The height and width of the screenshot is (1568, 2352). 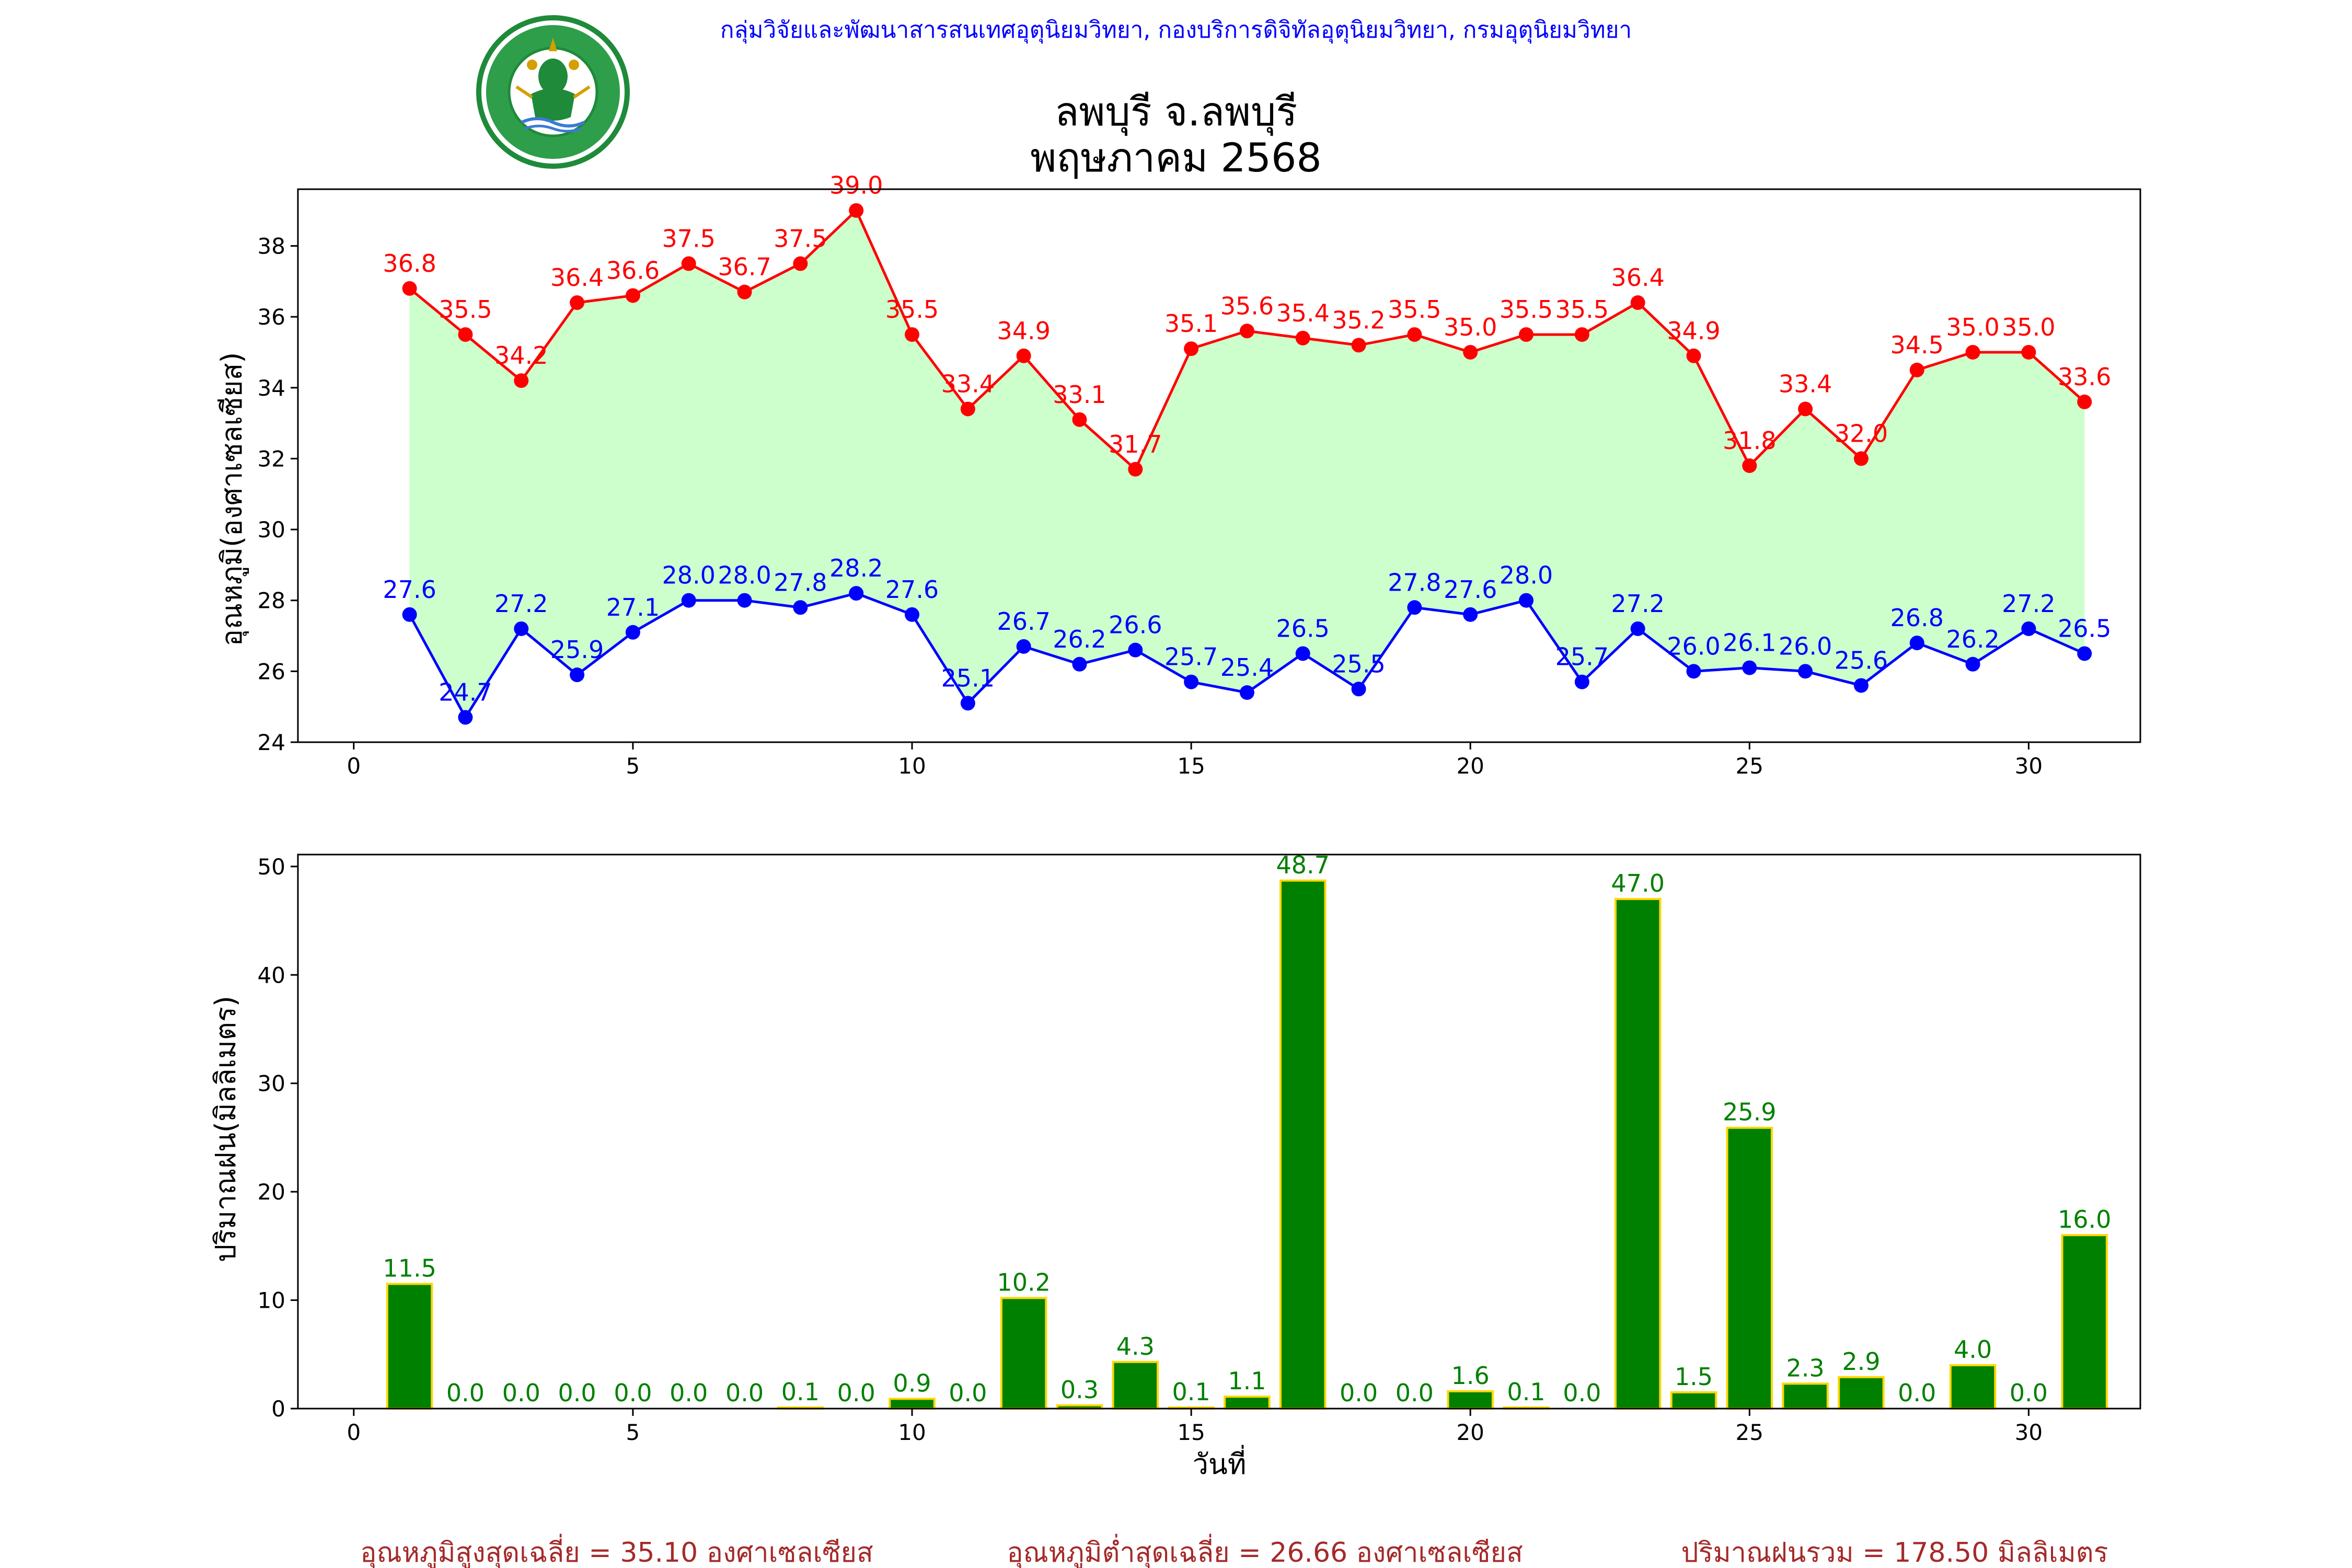 What do you see at coordinates (271, 1300) in the screenshot?
I see `rainfall-y-tick-label: 10` at bounding box center [271, 1300].